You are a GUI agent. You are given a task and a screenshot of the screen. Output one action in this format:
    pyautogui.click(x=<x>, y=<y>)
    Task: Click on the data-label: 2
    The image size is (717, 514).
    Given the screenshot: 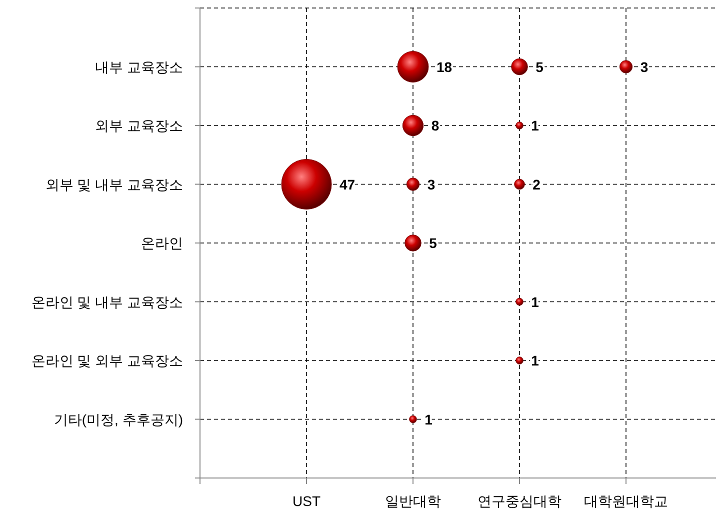 What is the action you would take?
    pyautogui.click(x=536, y=184)
    